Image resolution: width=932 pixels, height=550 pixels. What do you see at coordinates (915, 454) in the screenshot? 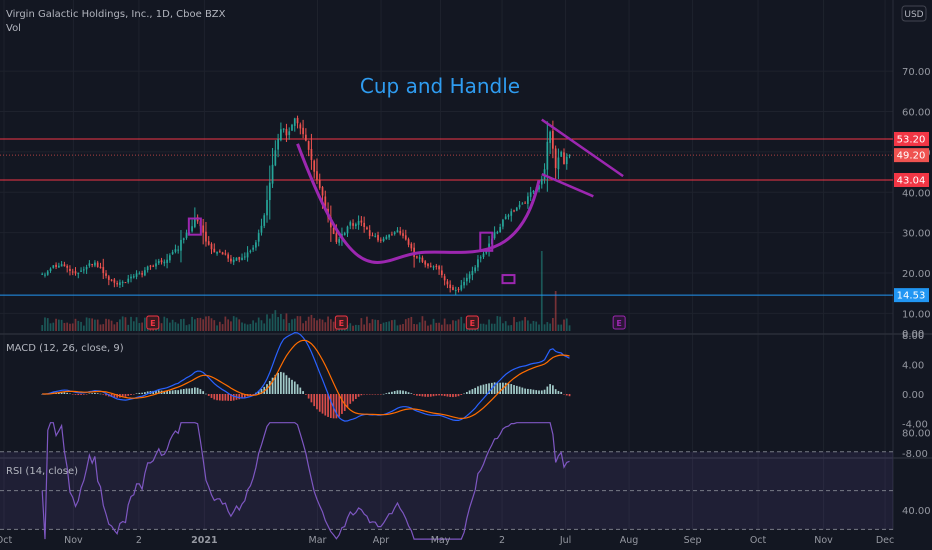
I see `macd-axis-tick: -8.00` at bounding box center [915, 454].